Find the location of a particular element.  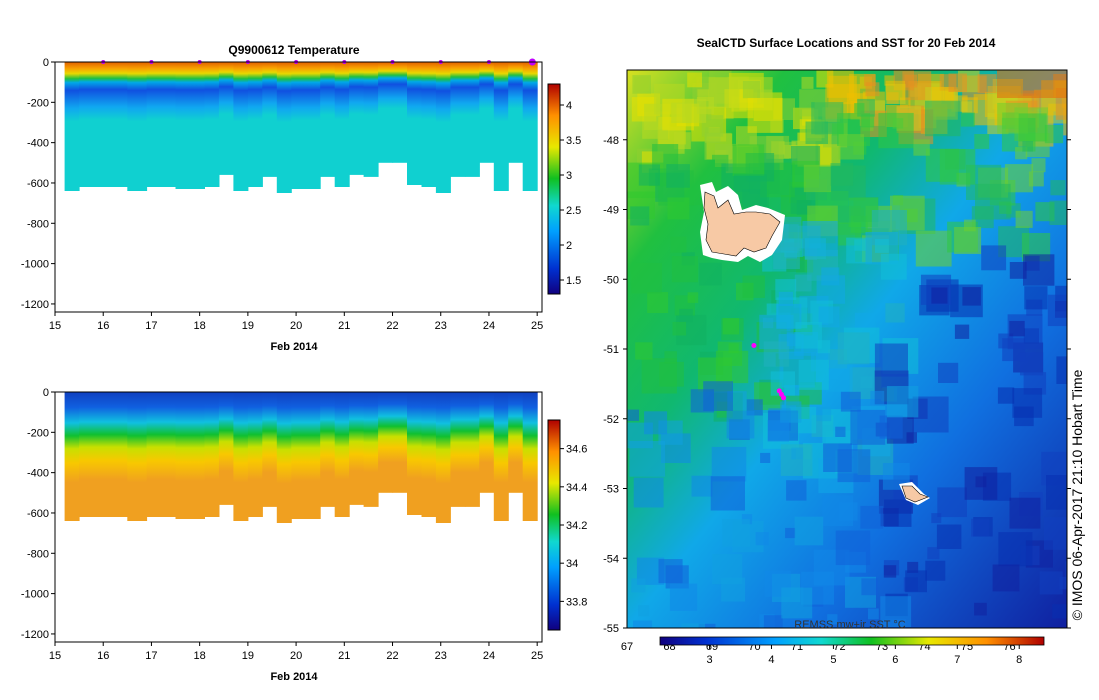

sst-colorbar-tick-label: 5 is located at coordinates (833, 660).